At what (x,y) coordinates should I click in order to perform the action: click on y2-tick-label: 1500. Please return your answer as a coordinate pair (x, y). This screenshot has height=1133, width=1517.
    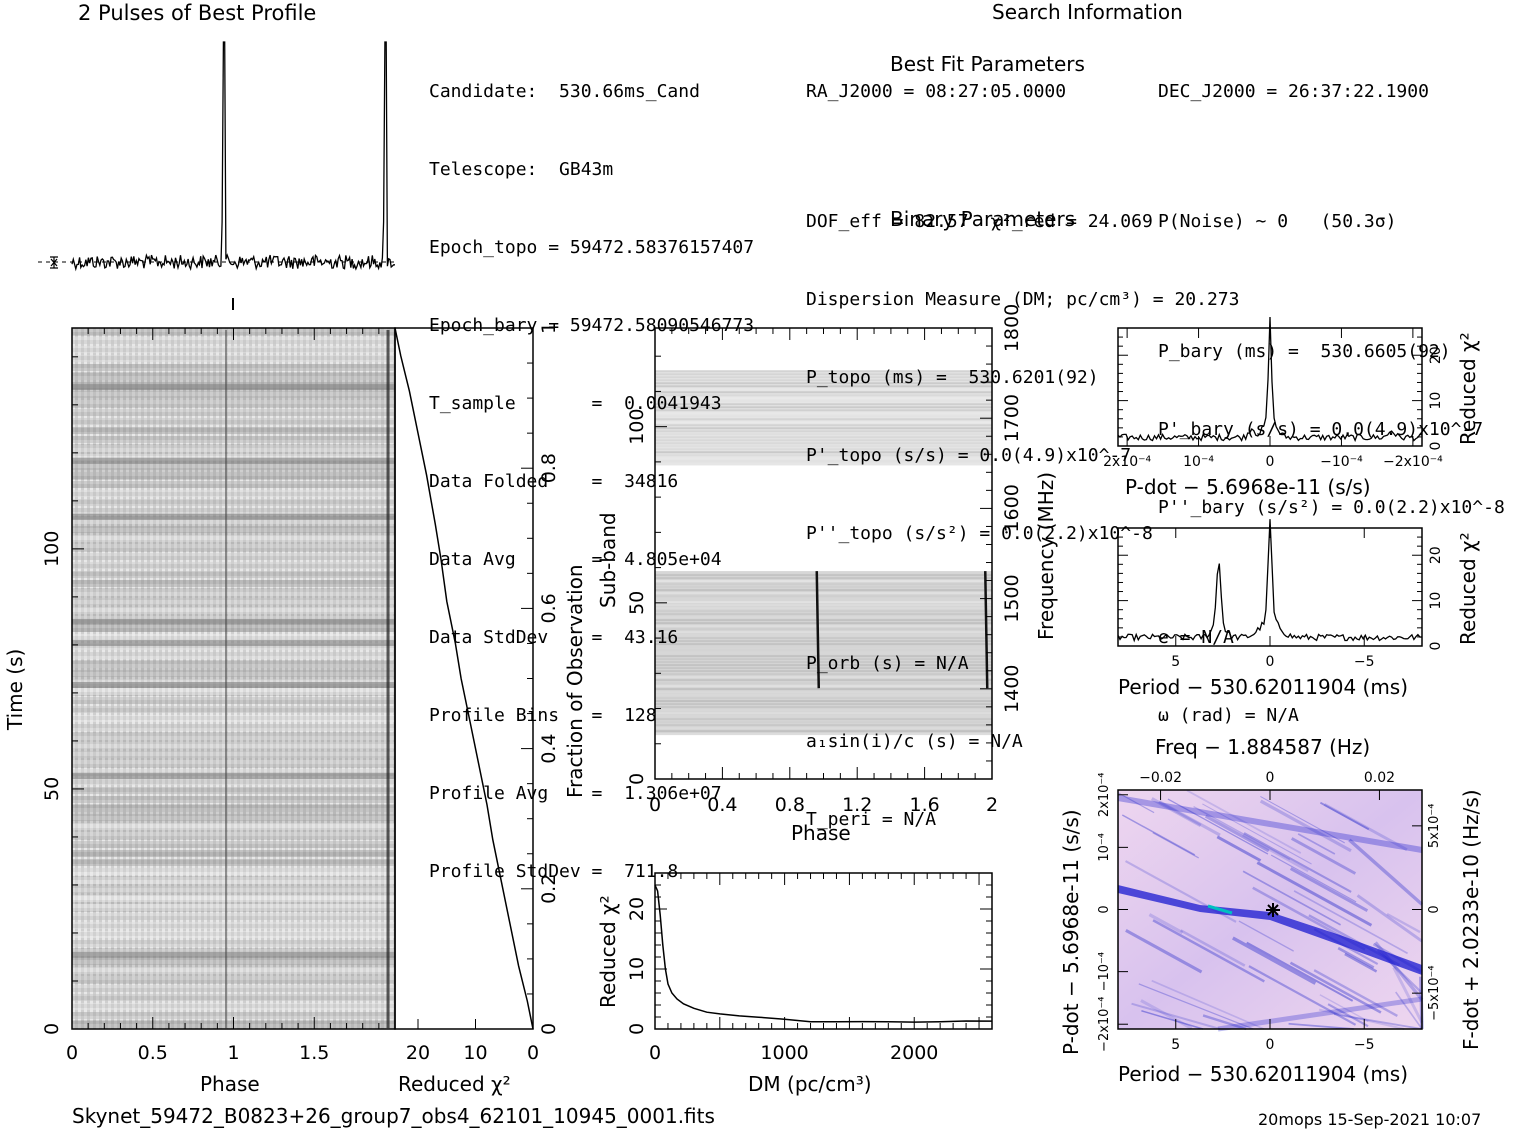
    Looking at the image, I should click on (1012, 598).